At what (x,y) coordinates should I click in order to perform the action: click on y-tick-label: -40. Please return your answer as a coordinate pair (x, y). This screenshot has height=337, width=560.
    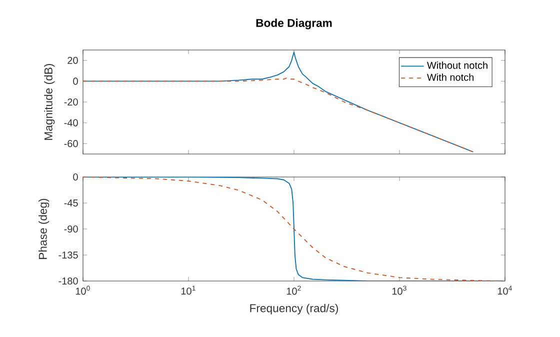
    Looking at the image, I should click on (71, 122).